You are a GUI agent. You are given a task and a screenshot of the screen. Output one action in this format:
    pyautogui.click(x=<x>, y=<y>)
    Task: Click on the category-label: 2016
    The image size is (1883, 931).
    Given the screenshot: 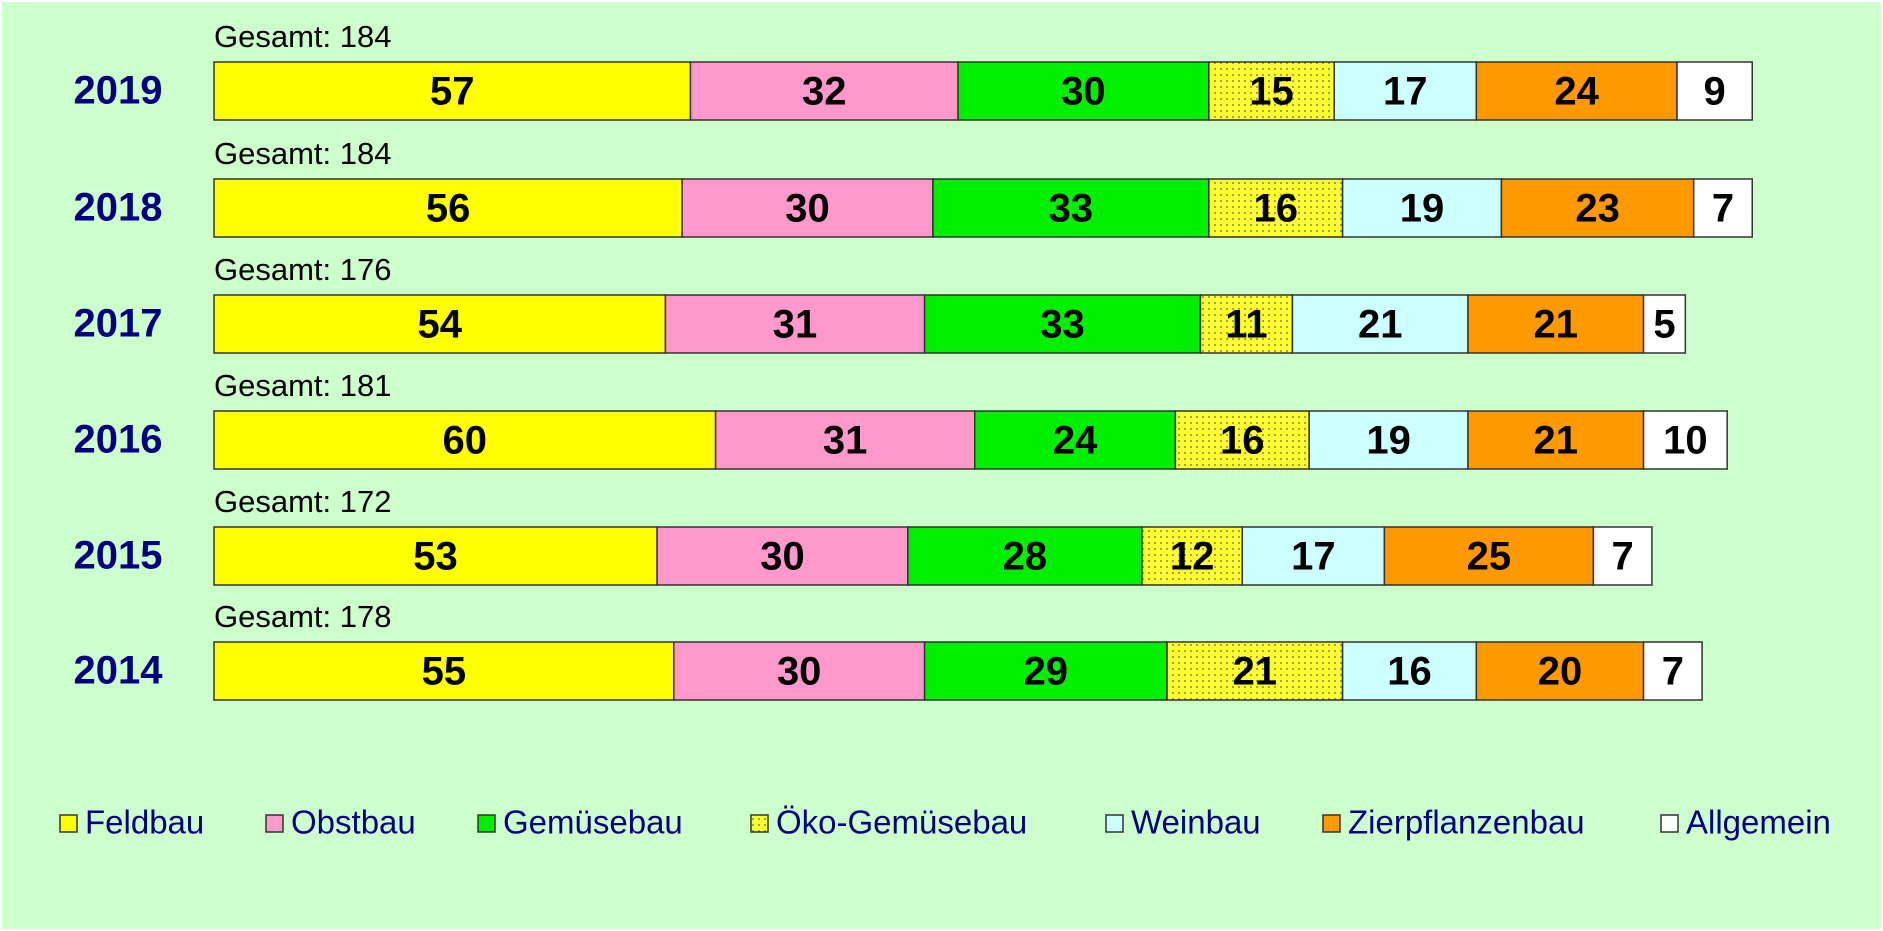 What is the action you would take?
    pyautogui.click(x=118, y=440)
    